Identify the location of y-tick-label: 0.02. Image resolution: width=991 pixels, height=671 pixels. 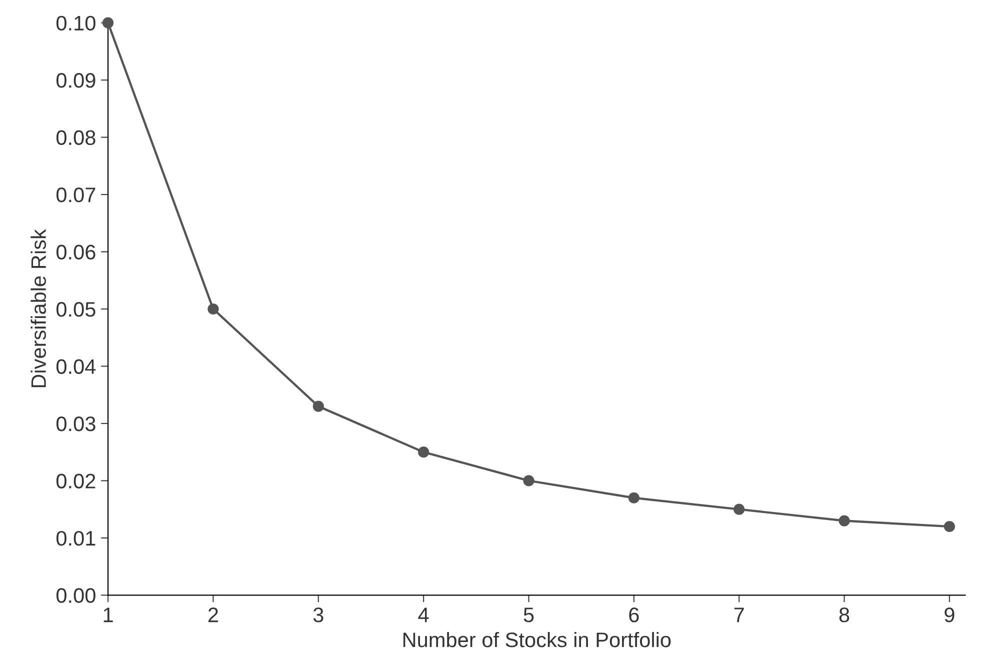
(76, 481).